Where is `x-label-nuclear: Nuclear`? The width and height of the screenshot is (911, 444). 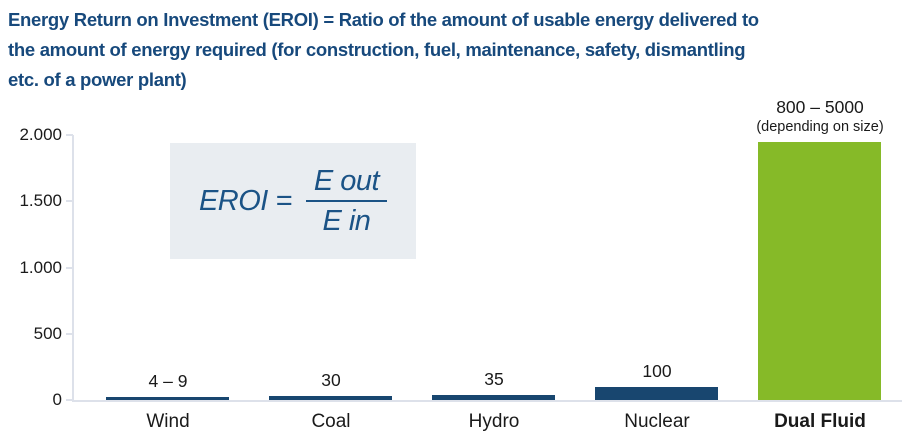 x-label-nuclear: Nuclear is located at coordinates (657, 421).